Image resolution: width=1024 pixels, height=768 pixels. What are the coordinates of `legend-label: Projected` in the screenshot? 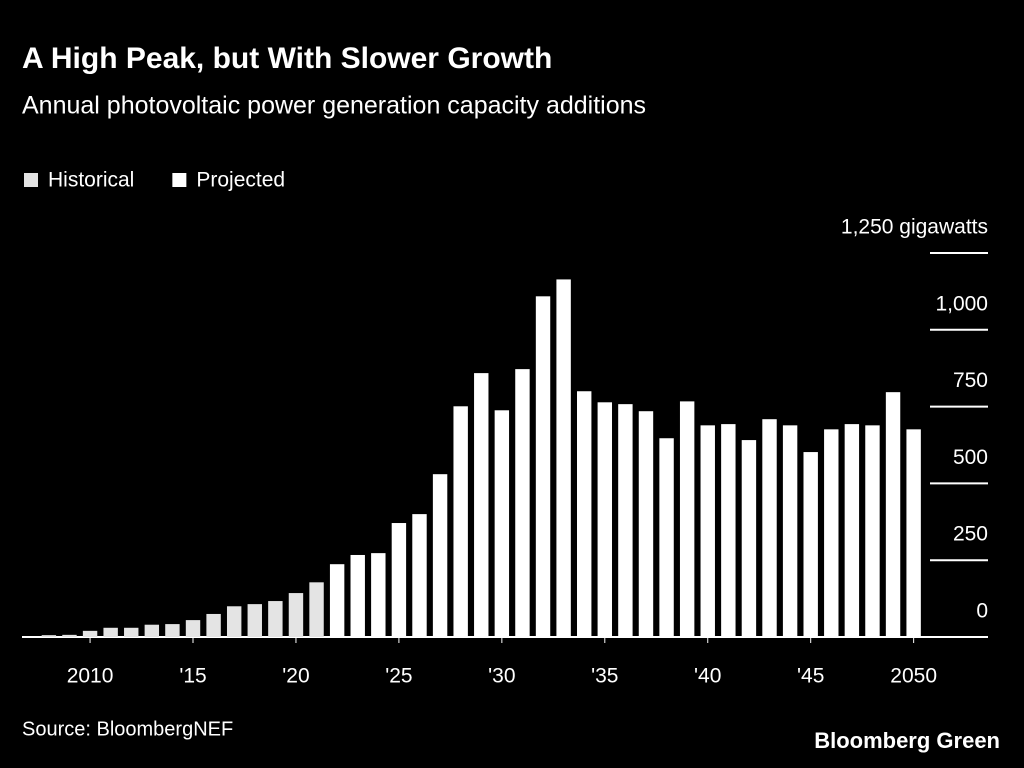 It's located at (240, 180).